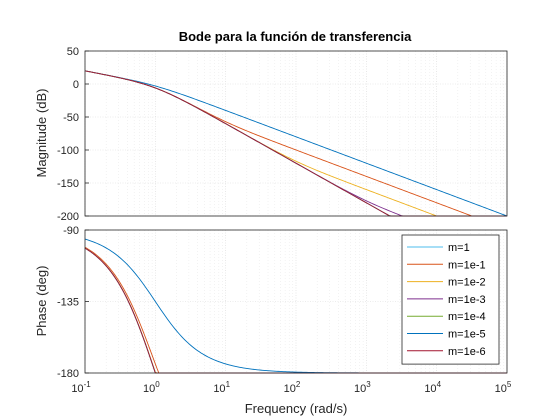  What do you see at coordinates (71, 118) in the screenshot?
I see `y-tick-label: -50` at bounding box center [71, 118].